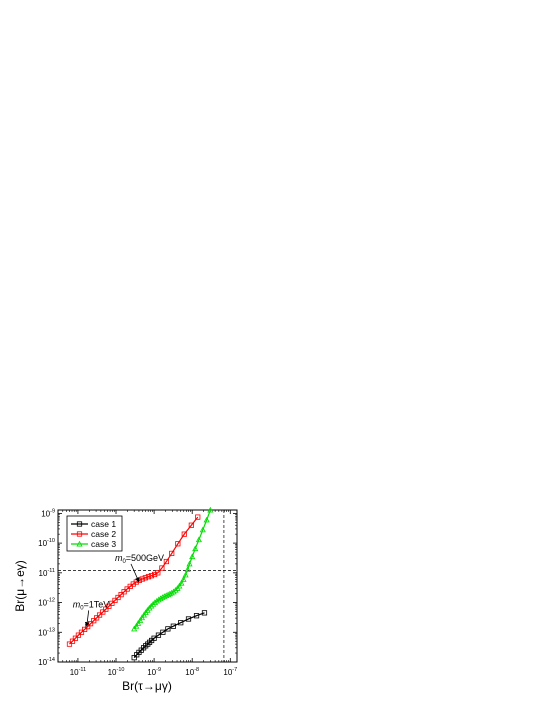 The image size is (545, 705). What do you see at coordinates (234, 670) in the screenshot?
I see `tick-exponent: -7` at bounding box center [234, 670].